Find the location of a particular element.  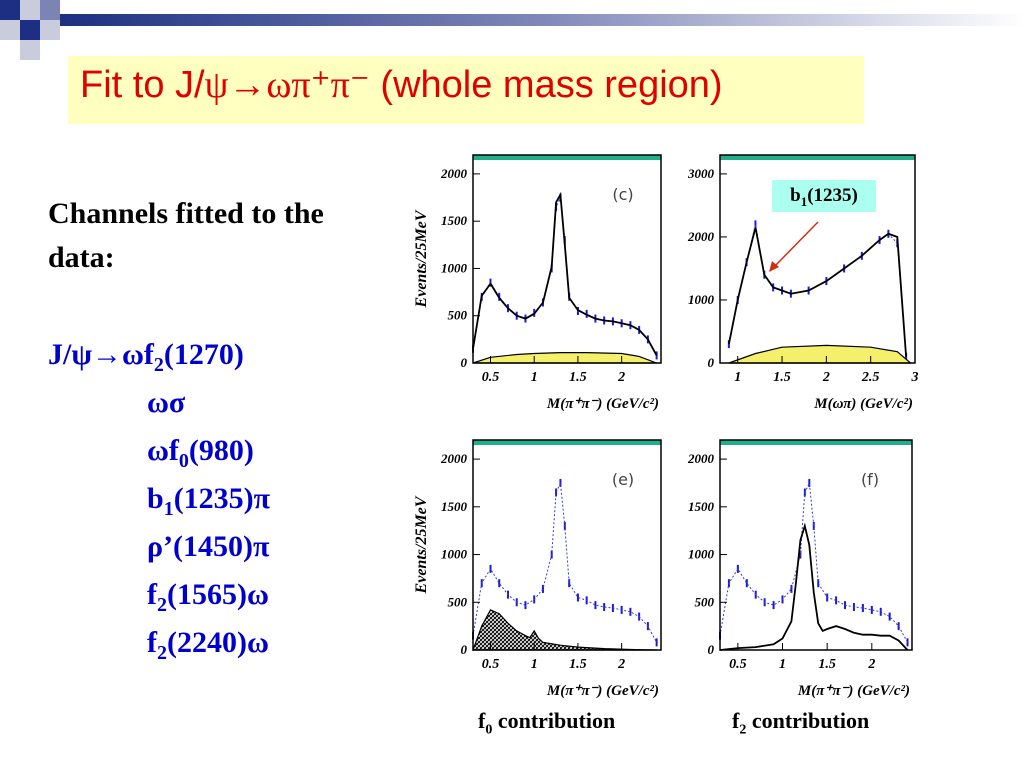

panel-1-fit-line is located at coordinates (817, 292).